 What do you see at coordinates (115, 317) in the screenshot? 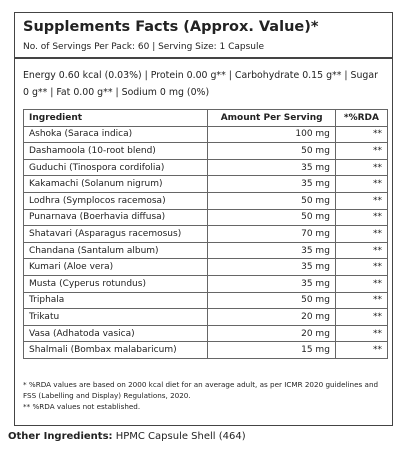
I see `ingredient: Trikatu` at bounding box center [115, 317].